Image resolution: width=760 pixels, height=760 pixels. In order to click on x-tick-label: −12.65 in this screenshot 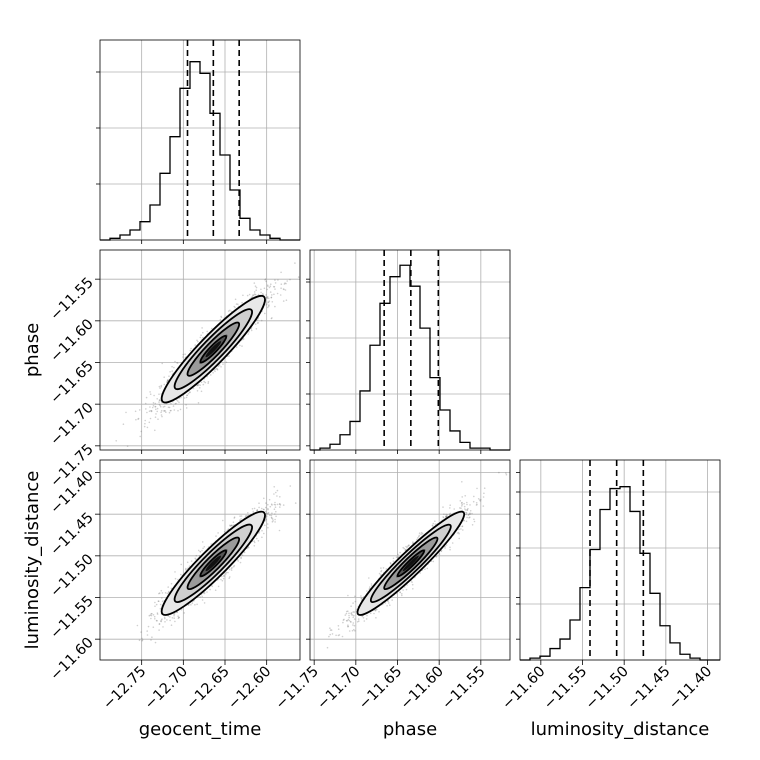, I will do `click(208, 688)`.